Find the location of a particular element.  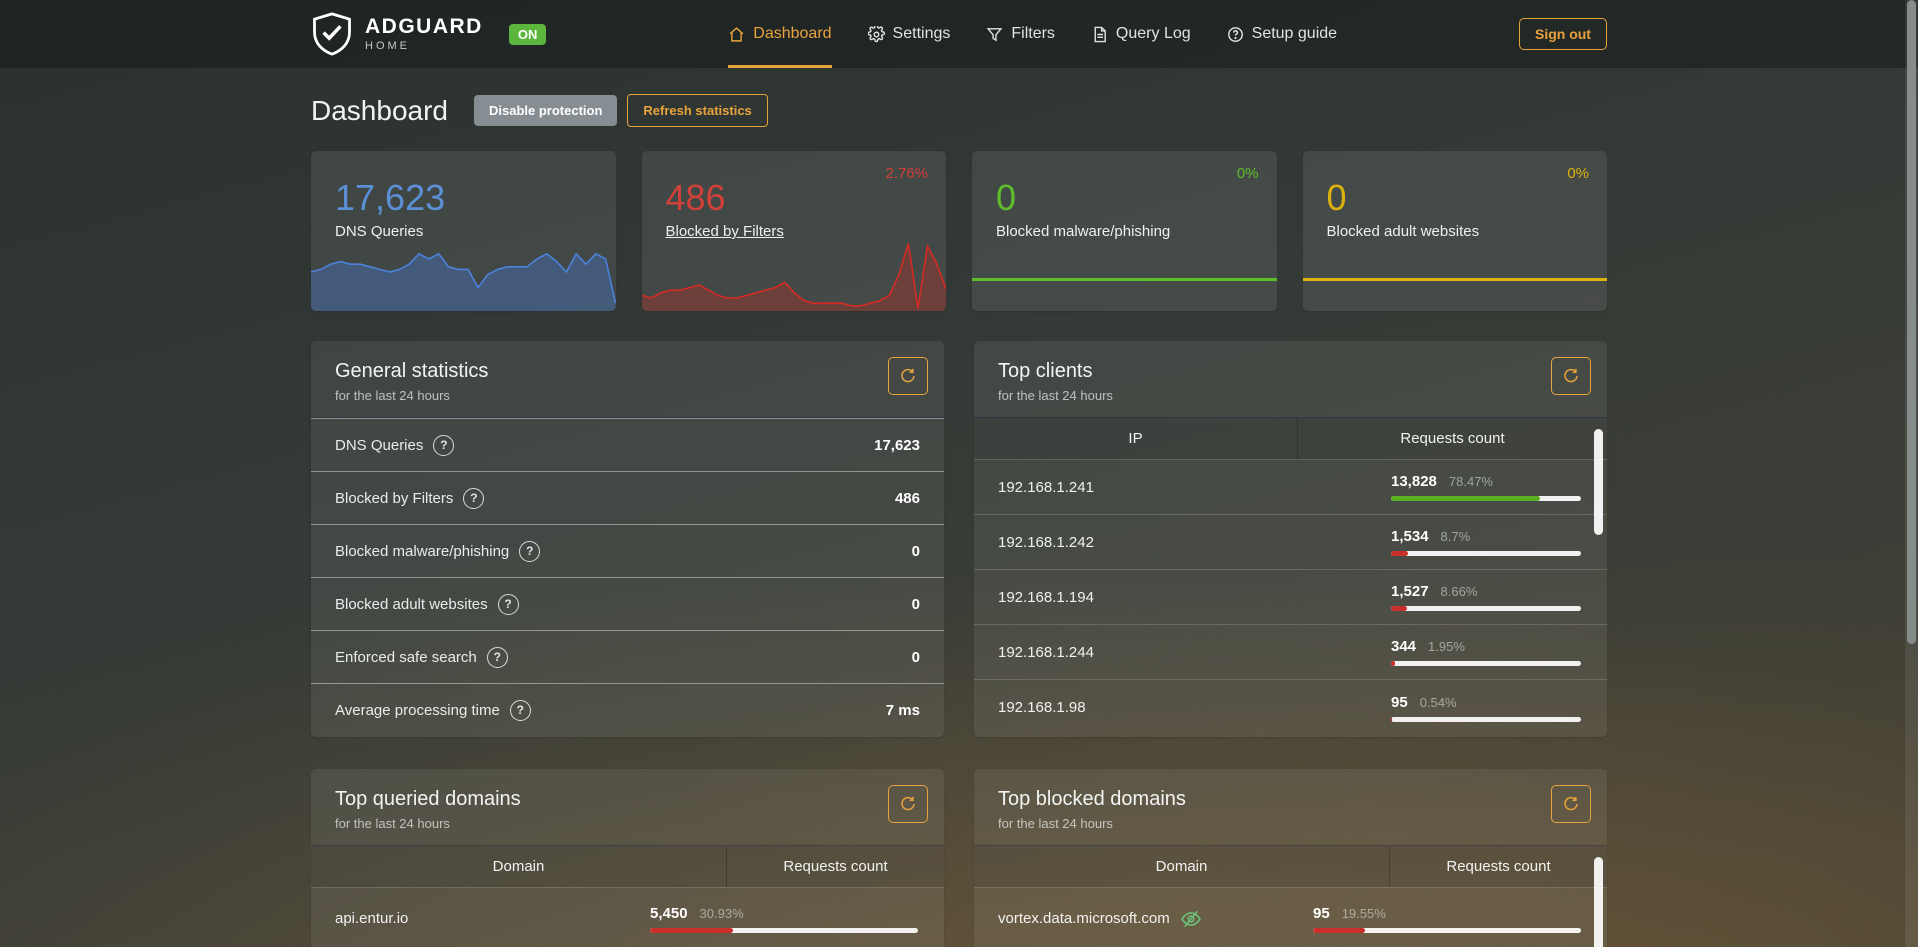

table-row: 192.168.1.241 13,828 78.47% is located at coordinates (1290, 487).